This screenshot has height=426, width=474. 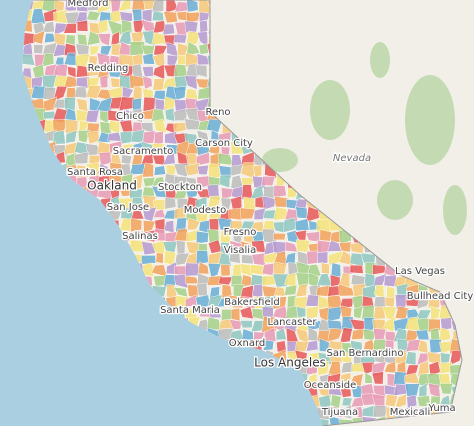 I want to click on place-label: Las Vegas, so click(x=420, y=271).